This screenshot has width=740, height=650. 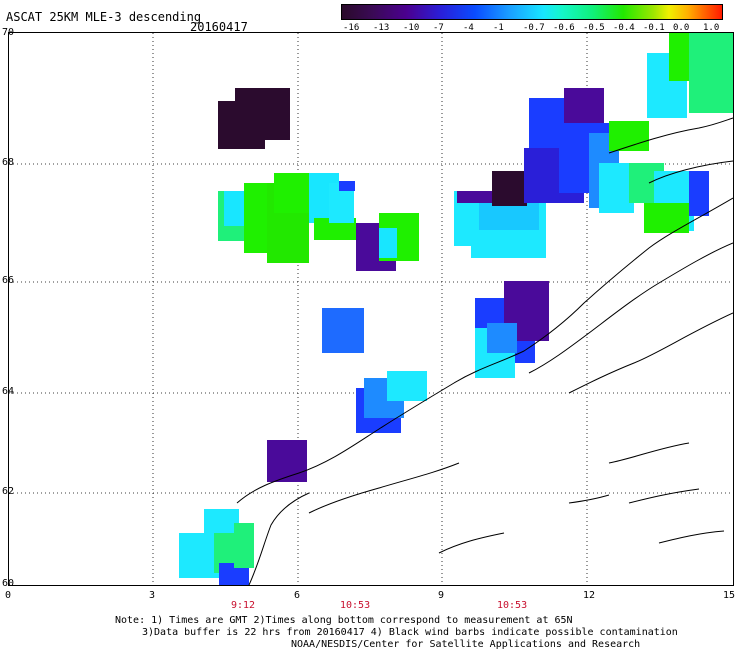 I want to click on color-scale-label: 1.0, so click(x=711, y=28).